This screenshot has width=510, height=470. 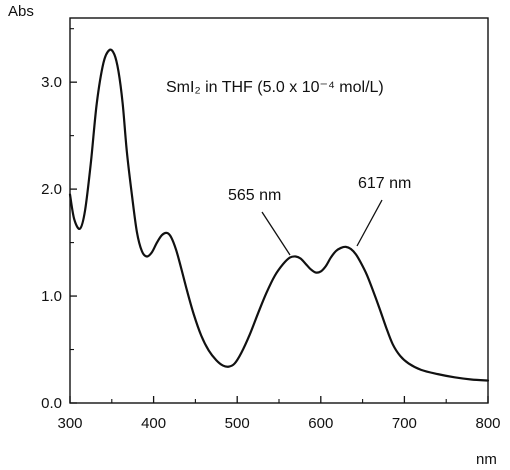 What do you see at coordinates (21, 11) in the screenshot?
I see `y-axis-label: Abs` at bounding box center [21, 11].